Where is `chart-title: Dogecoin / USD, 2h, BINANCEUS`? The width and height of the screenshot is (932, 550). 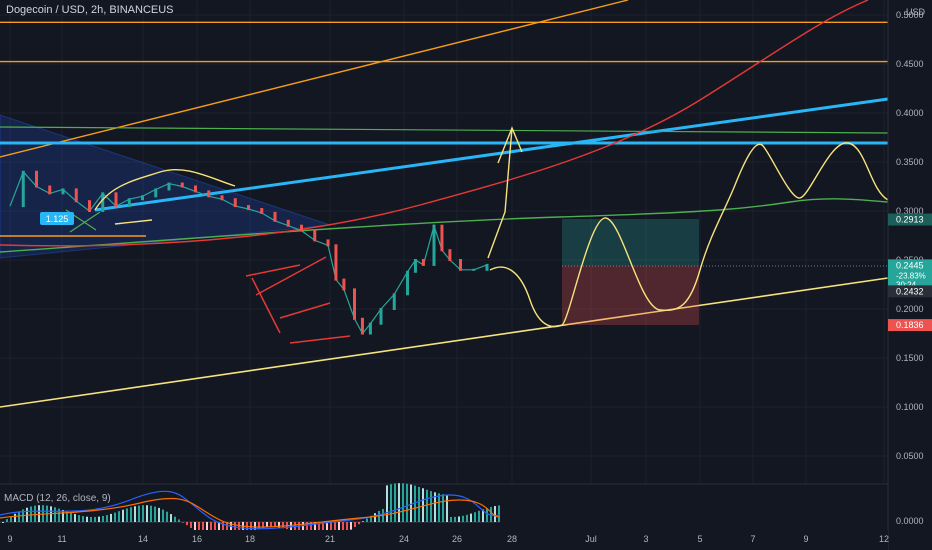 chart-title: Dogecoin / USD, 2h, BINANCEUS is located at coordinates (90, 10).